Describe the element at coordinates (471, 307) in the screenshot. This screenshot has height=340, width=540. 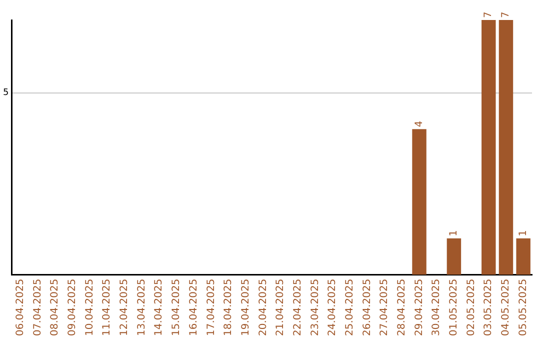
I see `x-tick-label: 02.05.2025` at that location.